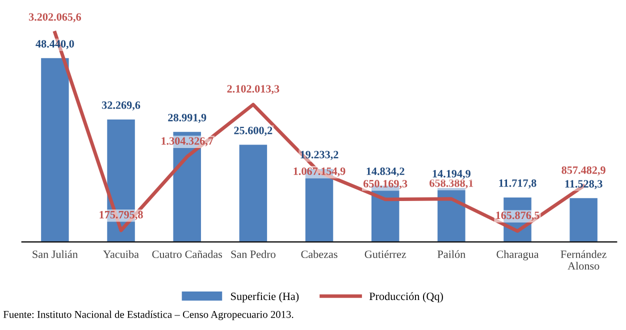 This screenshot has height=330, width=626. I want to click on data-label: 3.202.065,6, so click(55, 17).